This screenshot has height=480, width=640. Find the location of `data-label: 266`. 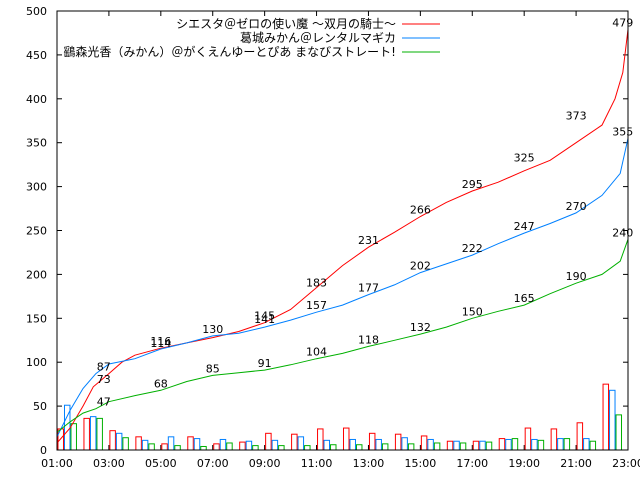

data-label: 266 is located at coordinates (420, 209).